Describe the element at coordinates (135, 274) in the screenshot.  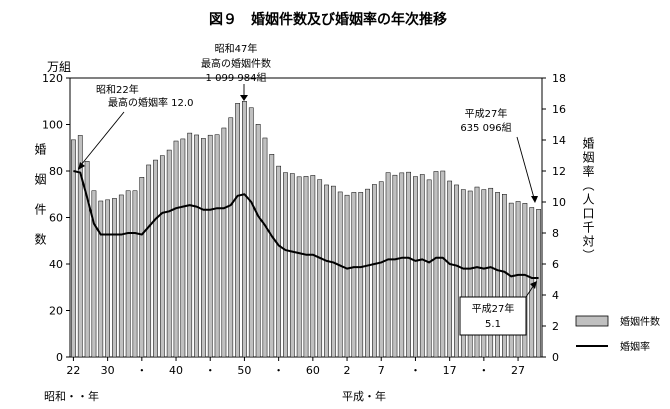
I see `bar-S31` at that location.